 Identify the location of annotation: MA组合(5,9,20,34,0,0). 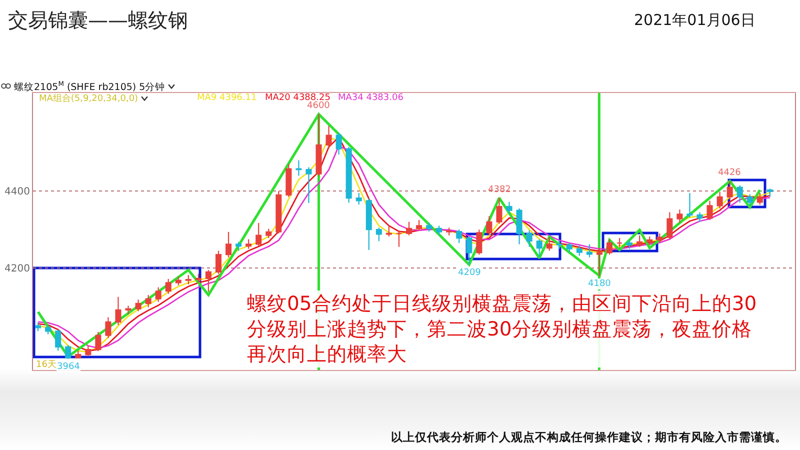
(88, 98).